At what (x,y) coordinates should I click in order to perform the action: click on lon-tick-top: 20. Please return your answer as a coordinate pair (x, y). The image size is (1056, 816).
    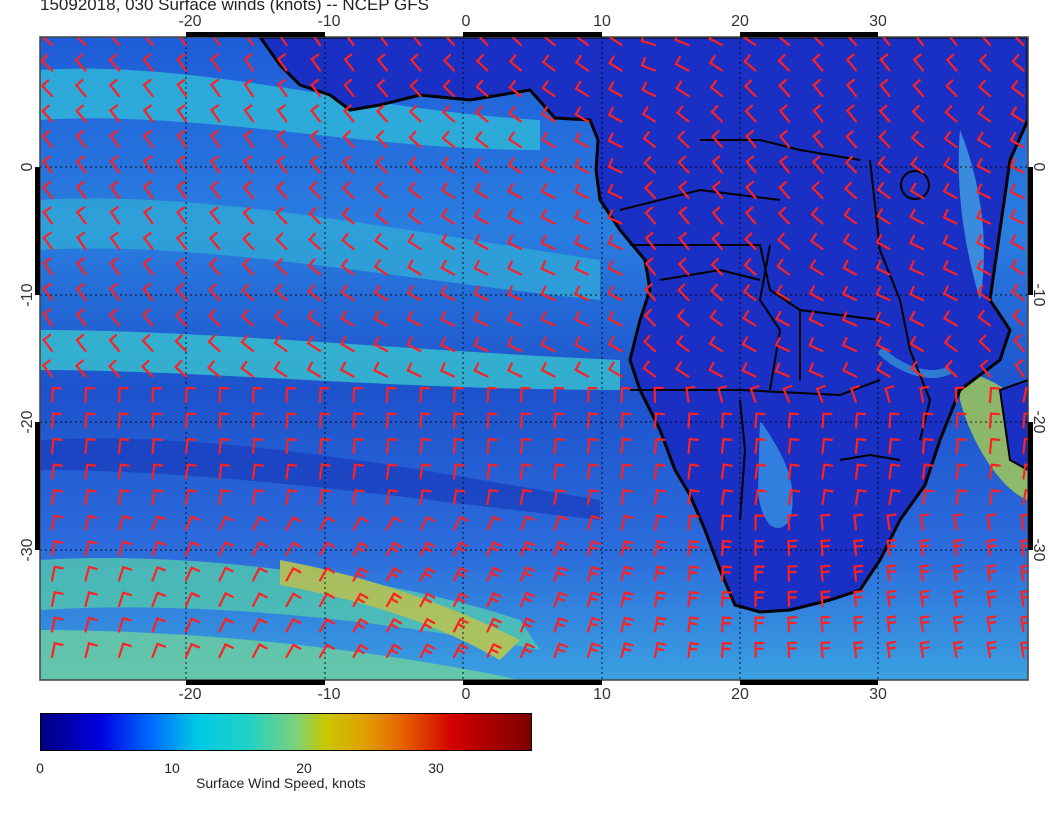
    Looking at the image, I should click on (740, 21).